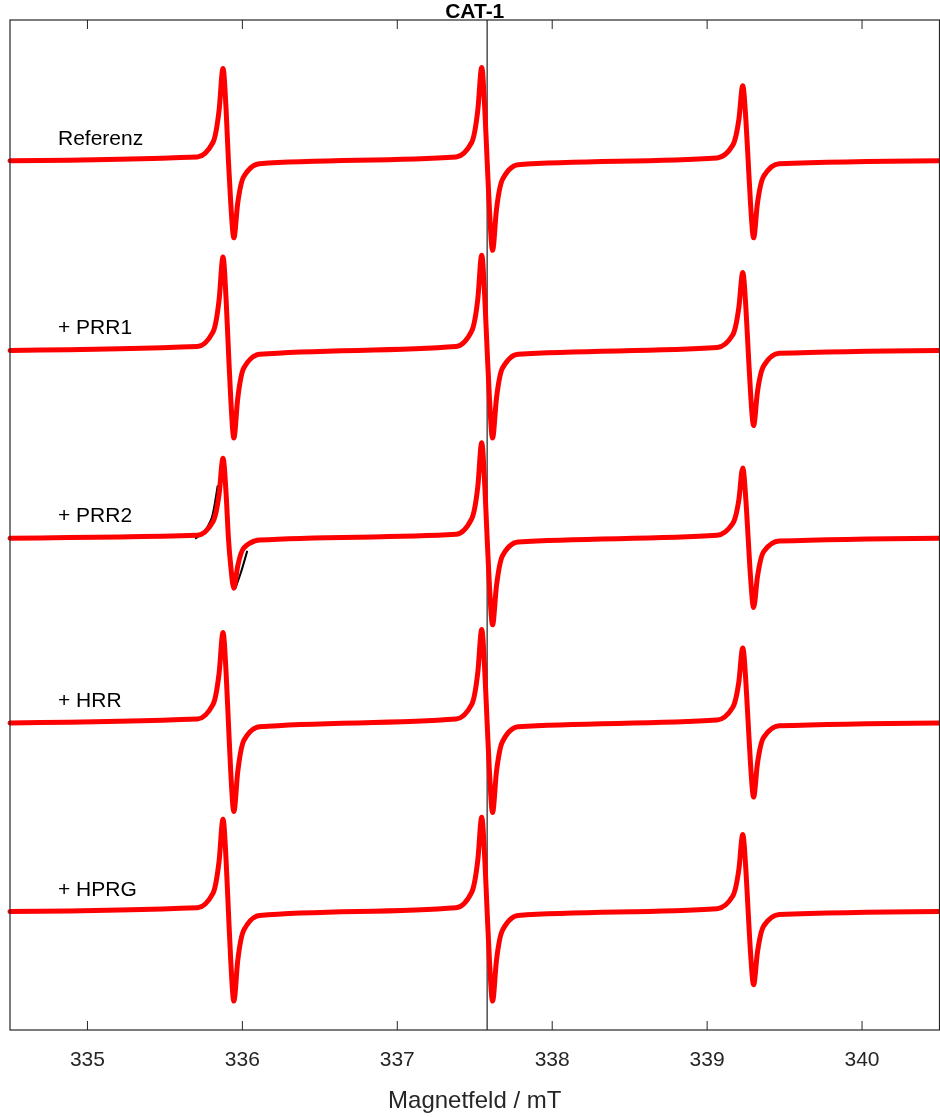 This screenshot has height=1117, width=940. I want to click on x-tick-label: 338, so click(552, 1058).